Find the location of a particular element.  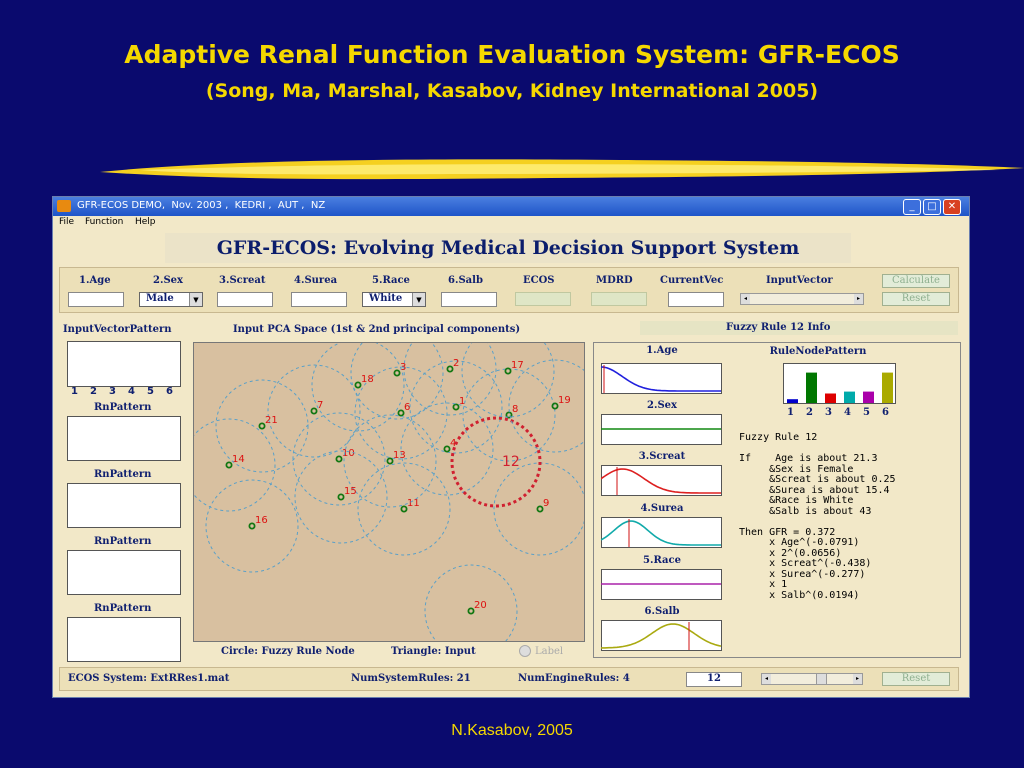

num-engine-rules: NumEngineRules: 4 is located at coordinates (574, 678).